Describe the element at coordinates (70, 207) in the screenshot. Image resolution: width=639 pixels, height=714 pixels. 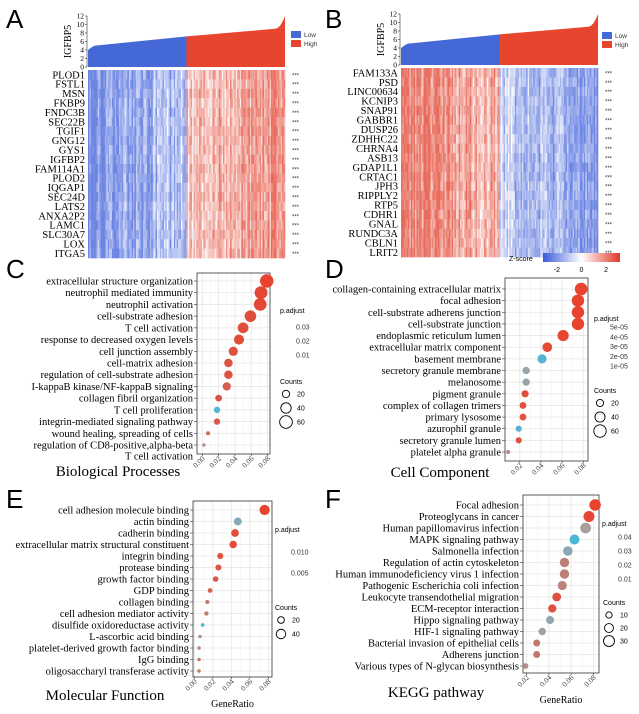
I see `gene-label: LATS2` at that location.